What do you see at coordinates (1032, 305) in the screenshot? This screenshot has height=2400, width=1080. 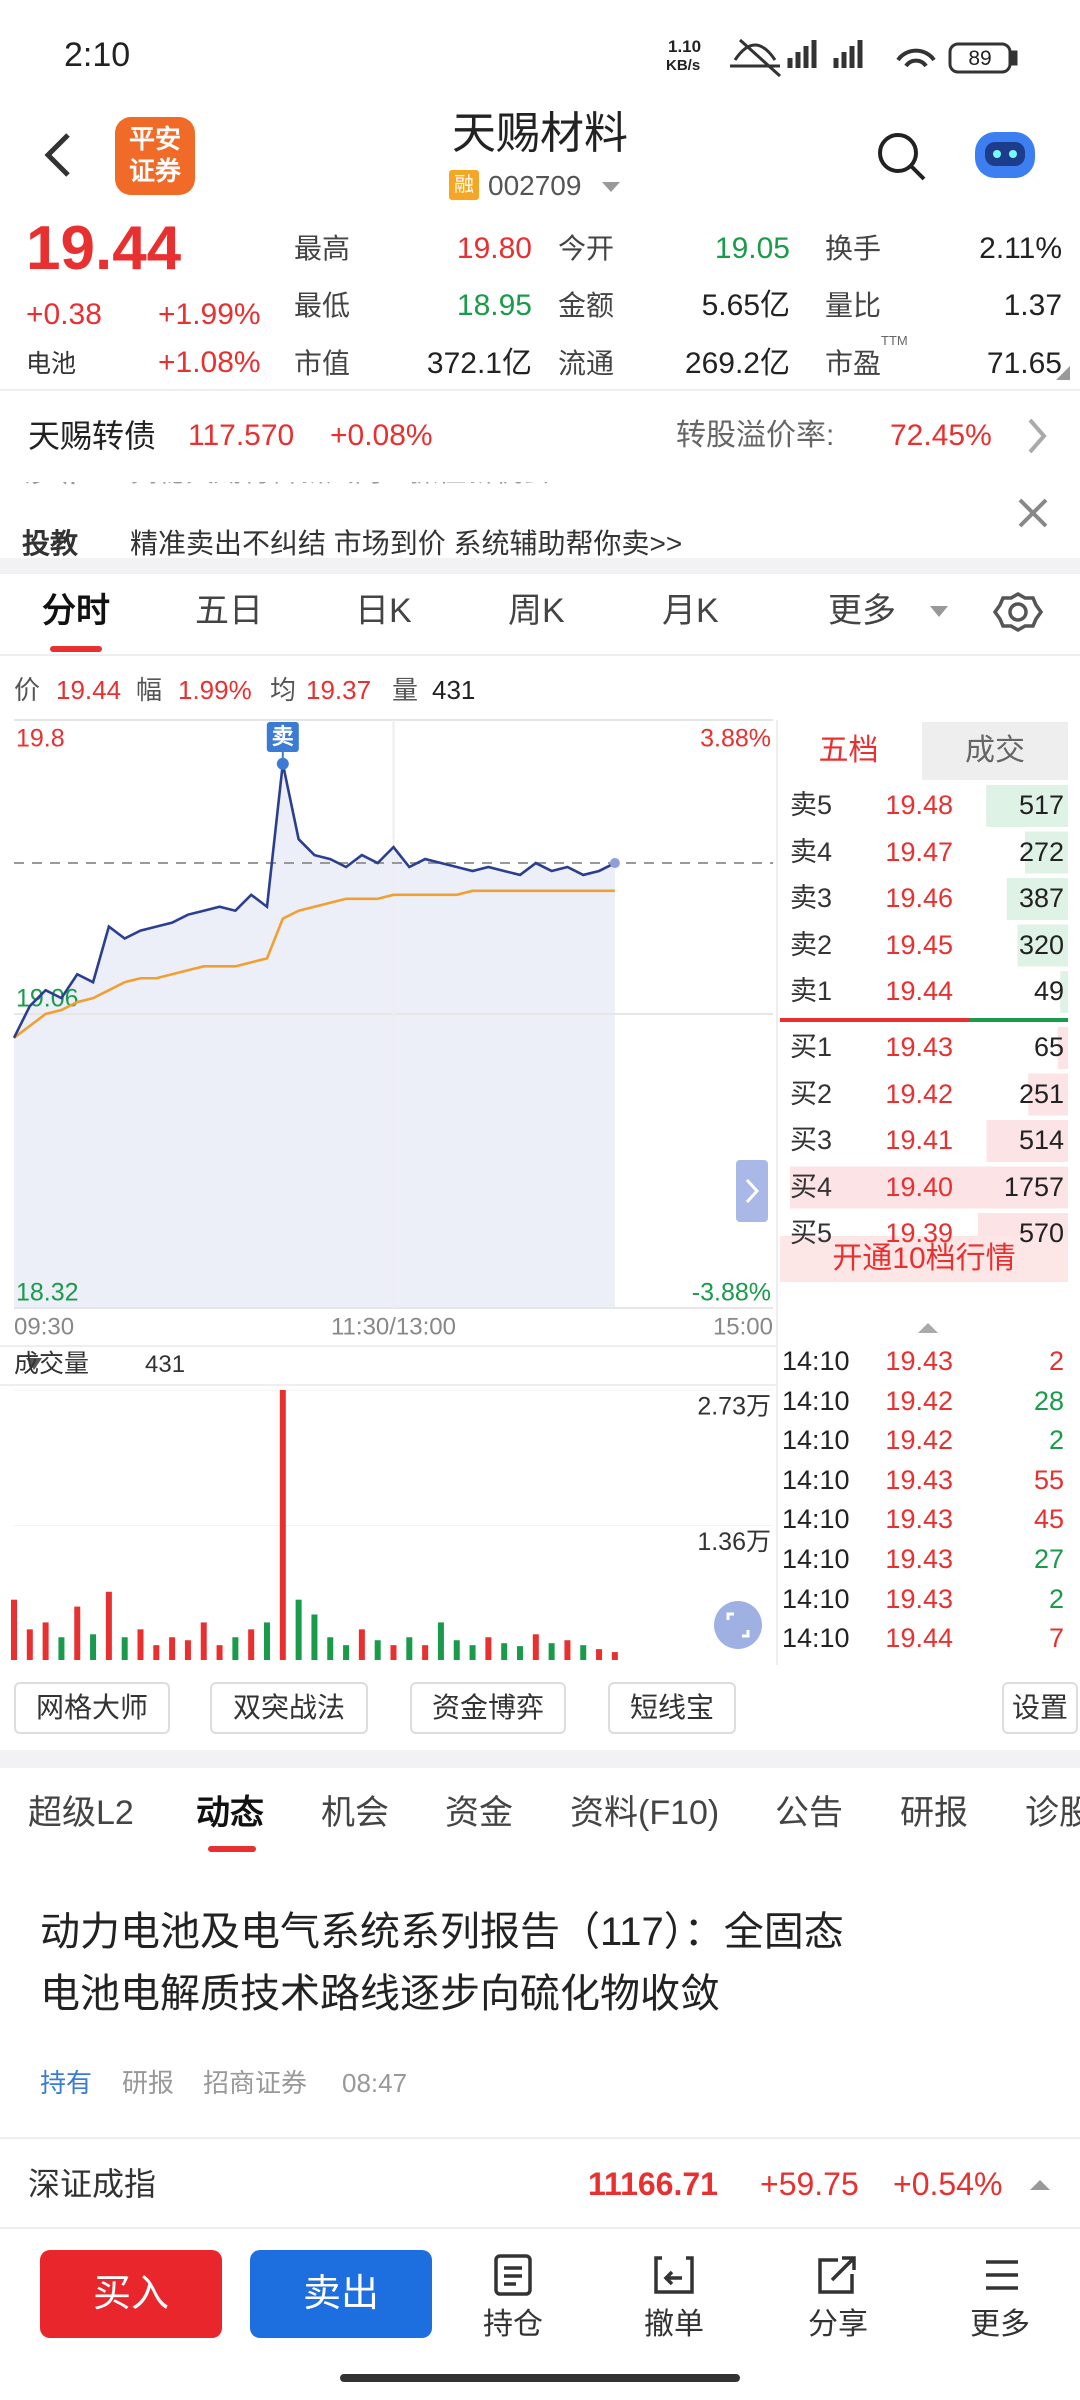 I see `stat-value: 1.37` at bounding box center [1032, 305].